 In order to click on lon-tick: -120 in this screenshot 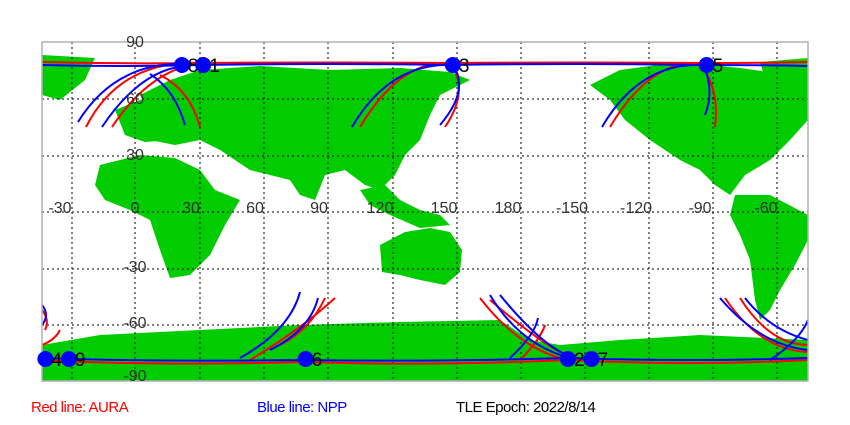, I will do `click(636, 208)`.